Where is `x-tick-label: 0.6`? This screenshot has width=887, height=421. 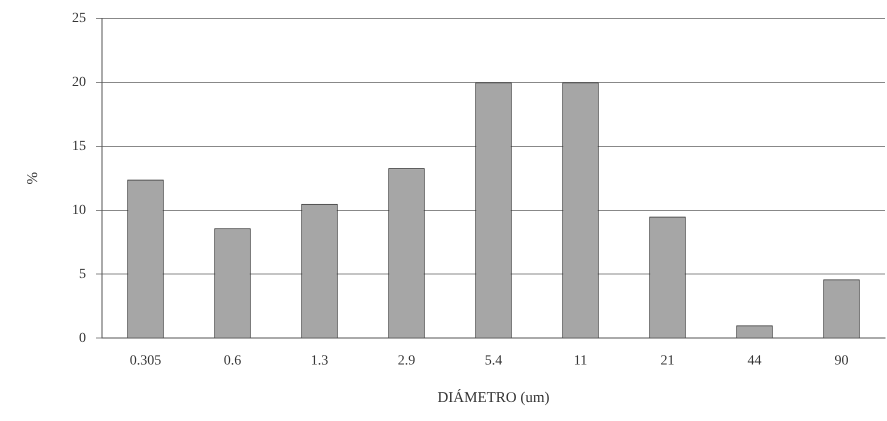 x-tick-label: 0.6 is located at coordinates (233, 360).